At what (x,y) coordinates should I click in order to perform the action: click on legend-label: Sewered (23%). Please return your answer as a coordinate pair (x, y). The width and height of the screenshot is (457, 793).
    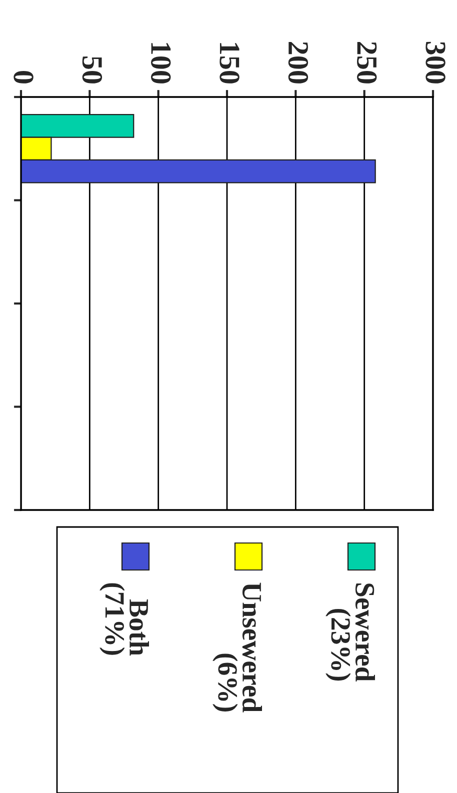
    Looking at the image, I should click on (350, 632).